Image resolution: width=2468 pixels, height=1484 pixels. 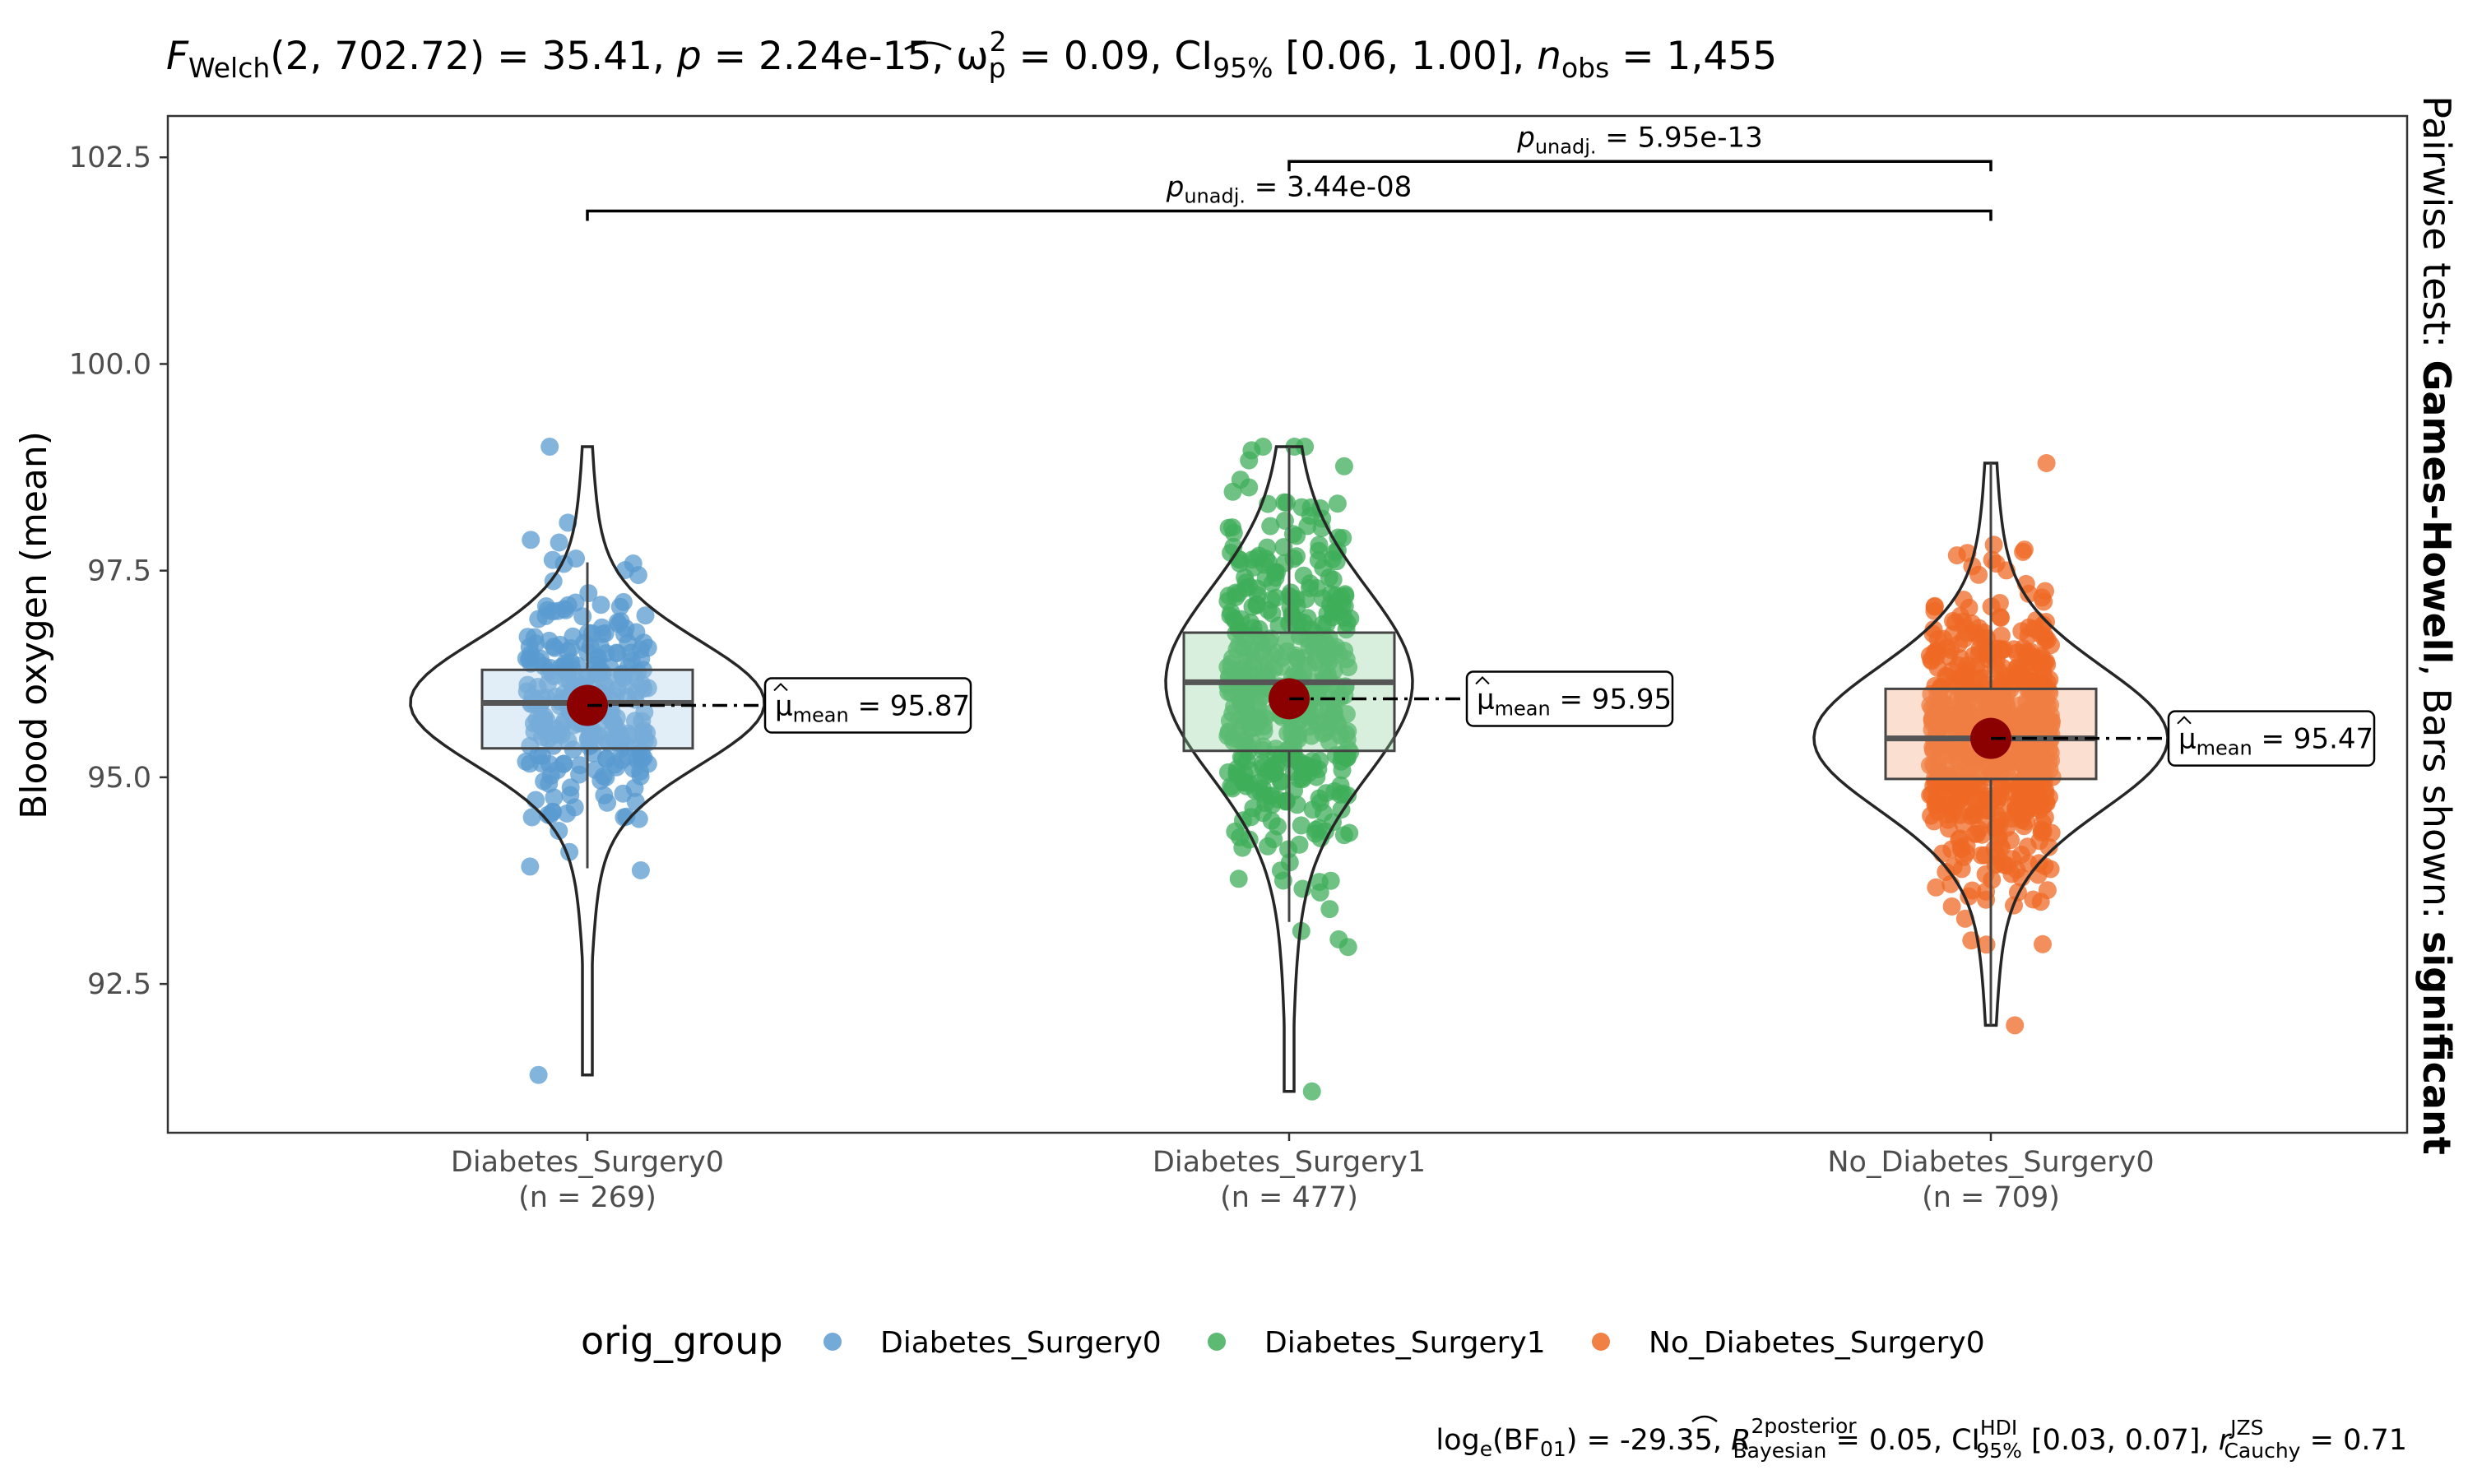 What do you see at coordinates (1289, 1197) in the screenshot?
I see `x-tick-n-label: (n = 477)` at bounding box center [1289, 1197].